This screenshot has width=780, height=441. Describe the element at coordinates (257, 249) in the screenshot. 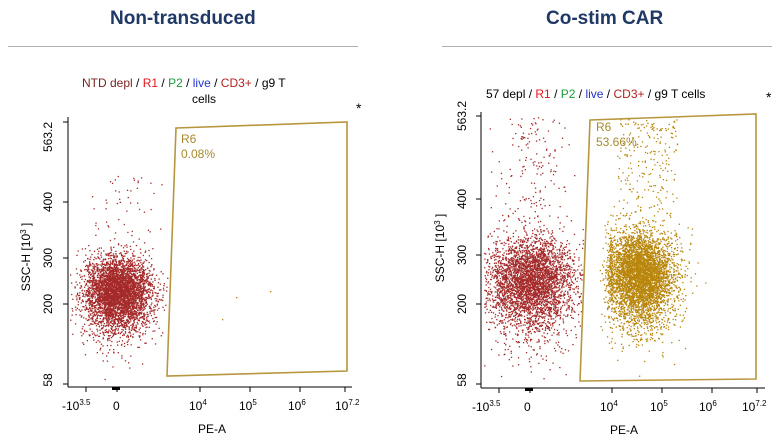

I see `gate-r6` at that location.